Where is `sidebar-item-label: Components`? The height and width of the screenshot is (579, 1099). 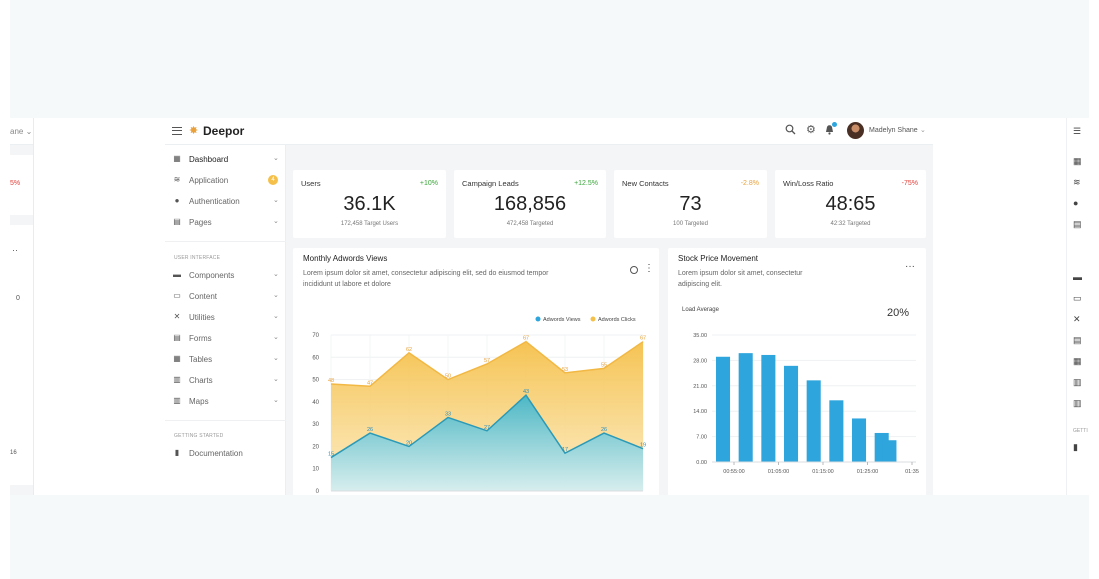 sidebar-item-label: Components is located at coordinates (212, 275).